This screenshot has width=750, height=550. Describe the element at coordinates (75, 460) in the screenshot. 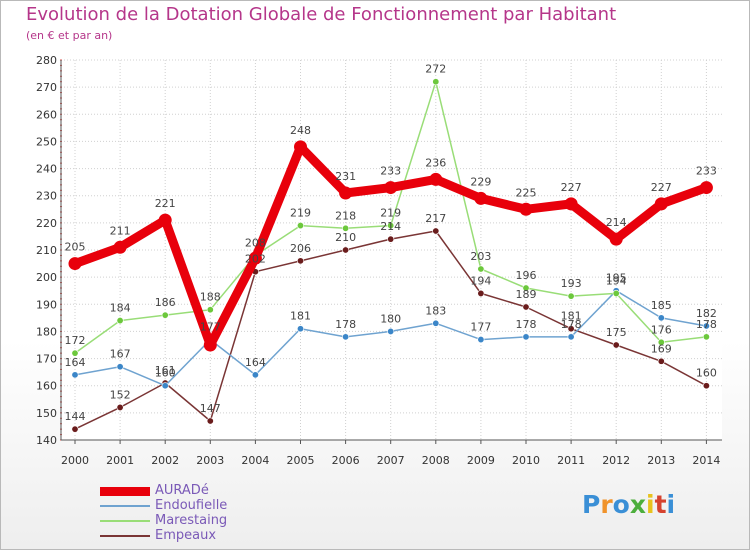

I see `x-tick-label: 2000` at that location.